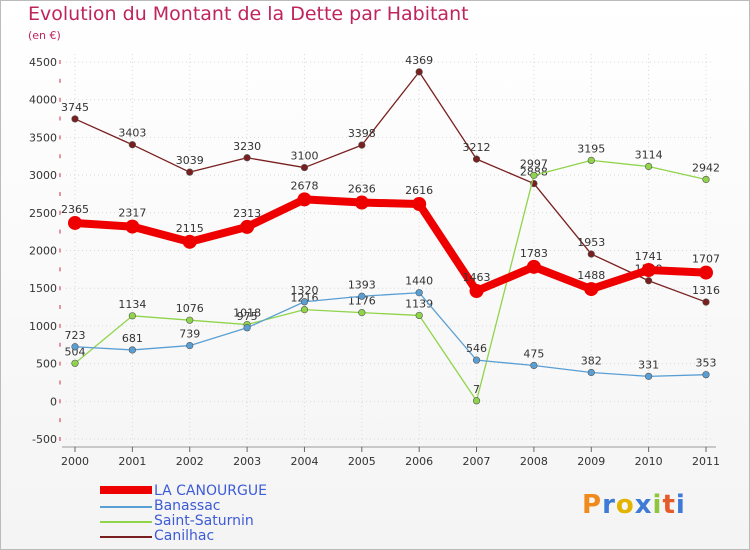 Image resolution: width=750 pixels, height=550 pixels. Describe the element at coordinates (189, 334) in the screenshot. I see `data-label-banassac: 739` at that location.